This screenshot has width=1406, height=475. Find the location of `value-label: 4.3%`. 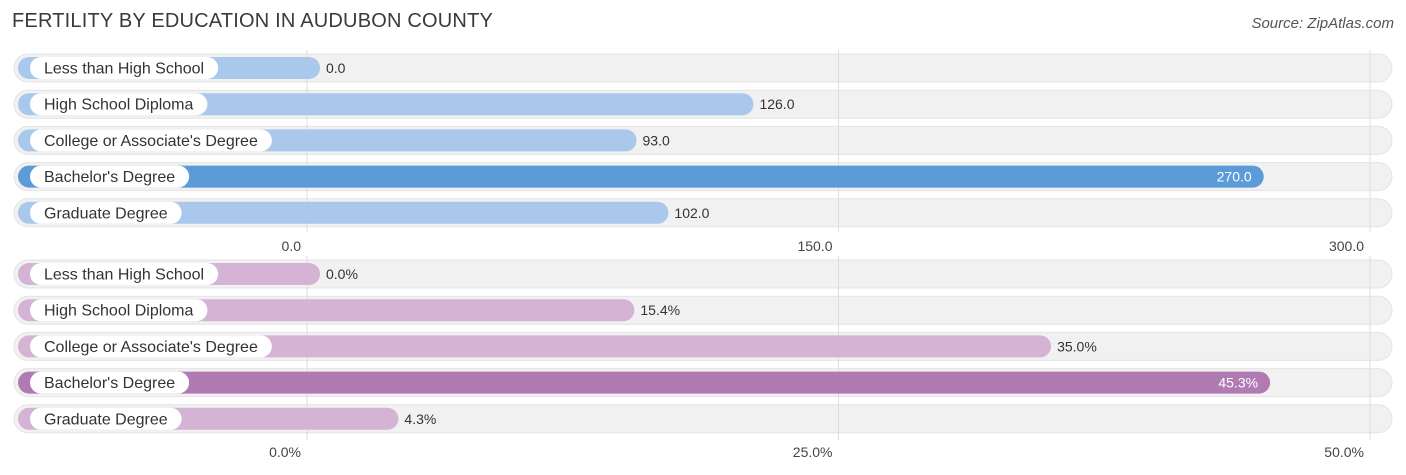

value-label: 4.3% is located at coordinates (420, 419).